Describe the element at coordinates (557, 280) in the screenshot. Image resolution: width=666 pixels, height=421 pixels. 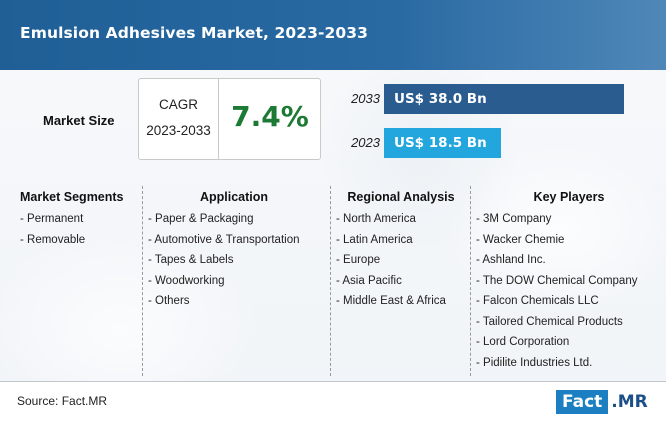
I see `list-item: - The DOW Chemical Company` at that location.